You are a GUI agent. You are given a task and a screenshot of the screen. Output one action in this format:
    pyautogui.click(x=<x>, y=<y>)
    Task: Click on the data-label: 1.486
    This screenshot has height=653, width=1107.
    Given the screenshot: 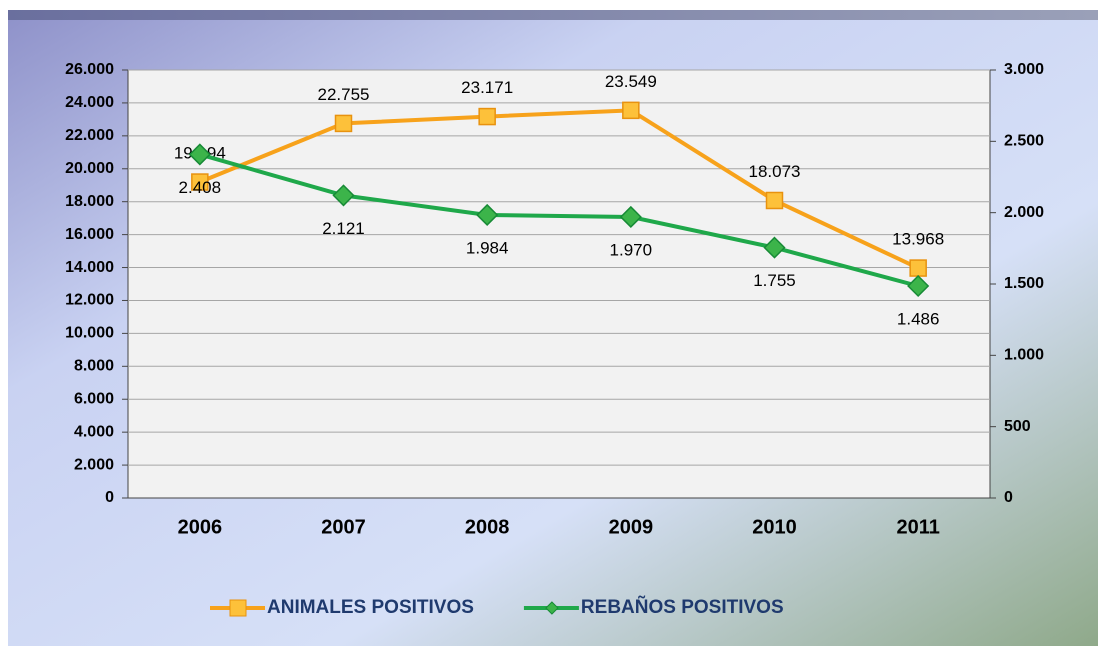 What is the action you would take?
    pyautogui.click(x=918, y=318)
    